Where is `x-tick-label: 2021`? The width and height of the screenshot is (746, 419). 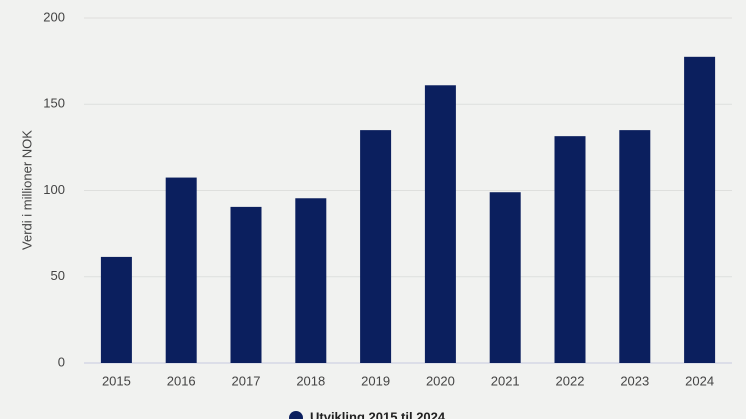
x-tick-label: 2021 is located at coordinates (505, 380).